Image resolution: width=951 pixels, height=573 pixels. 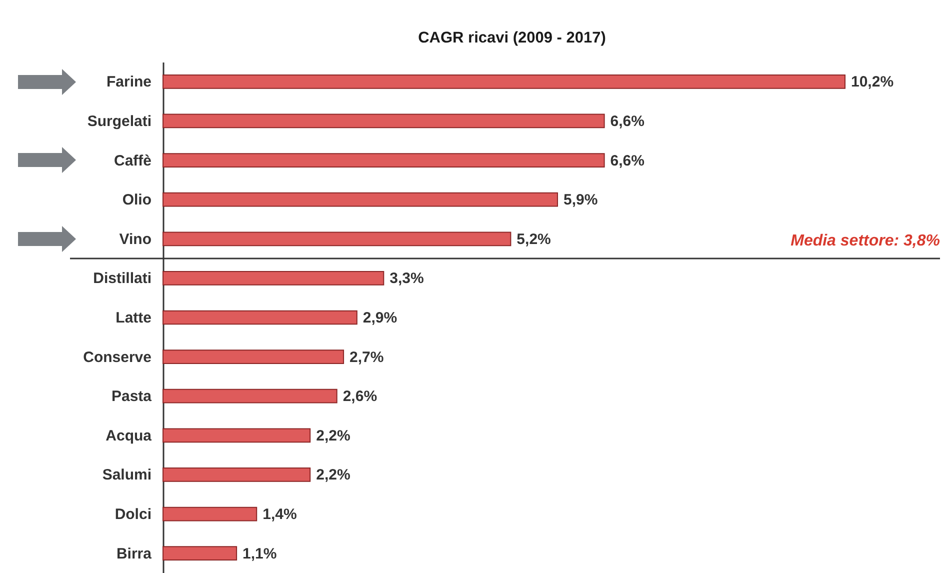 I want to click on data-label: 1,1%, so click(x=259, y=553).